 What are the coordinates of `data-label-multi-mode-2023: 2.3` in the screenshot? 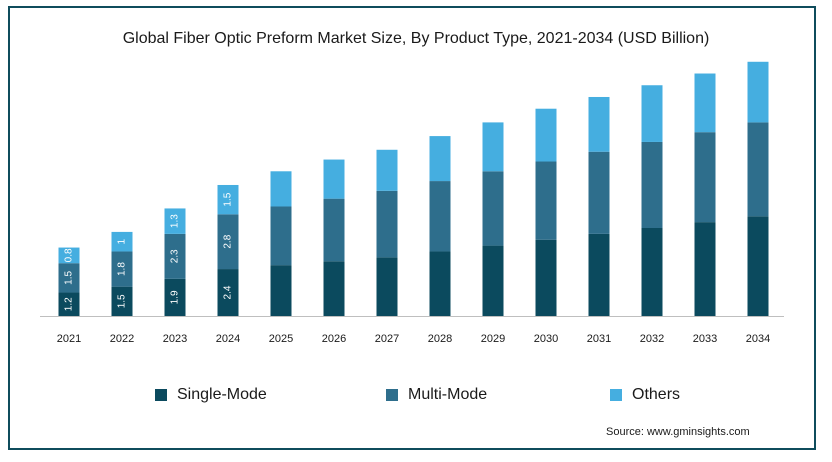 It's located at (175, 256).